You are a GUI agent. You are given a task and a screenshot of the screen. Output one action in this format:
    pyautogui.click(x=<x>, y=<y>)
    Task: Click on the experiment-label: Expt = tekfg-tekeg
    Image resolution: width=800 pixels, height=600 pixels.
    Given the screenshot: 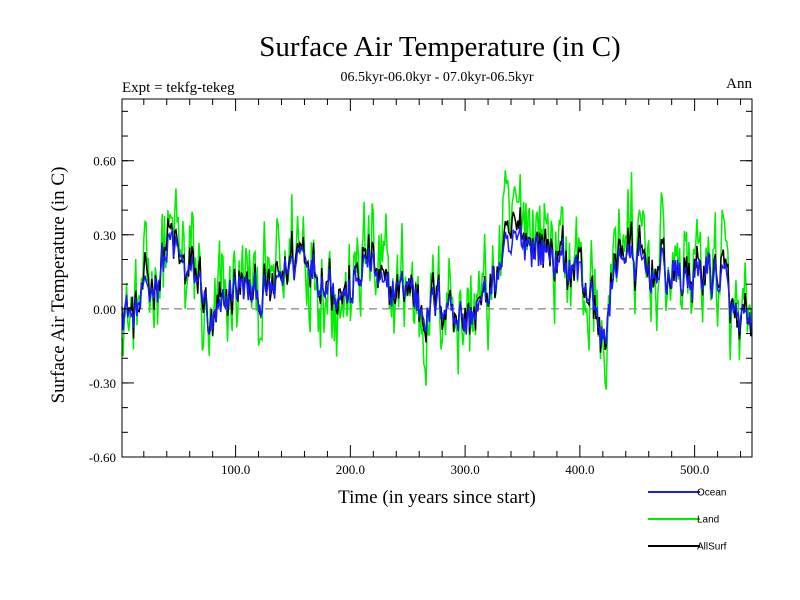 What is the action you would take?
    pyautogui.click(x=178, y=88)
    